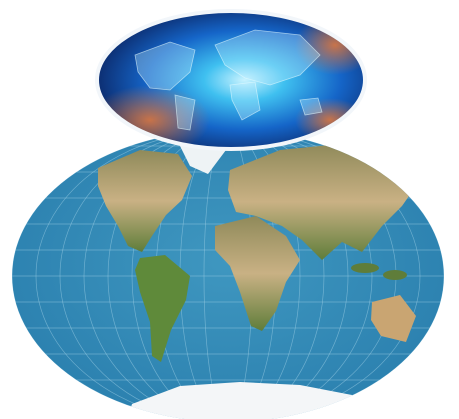 The height and width of the screenshot is (419, 459). Describe the element at coordinates (145, 201) in the screenshot. I see `north-america` at that location.